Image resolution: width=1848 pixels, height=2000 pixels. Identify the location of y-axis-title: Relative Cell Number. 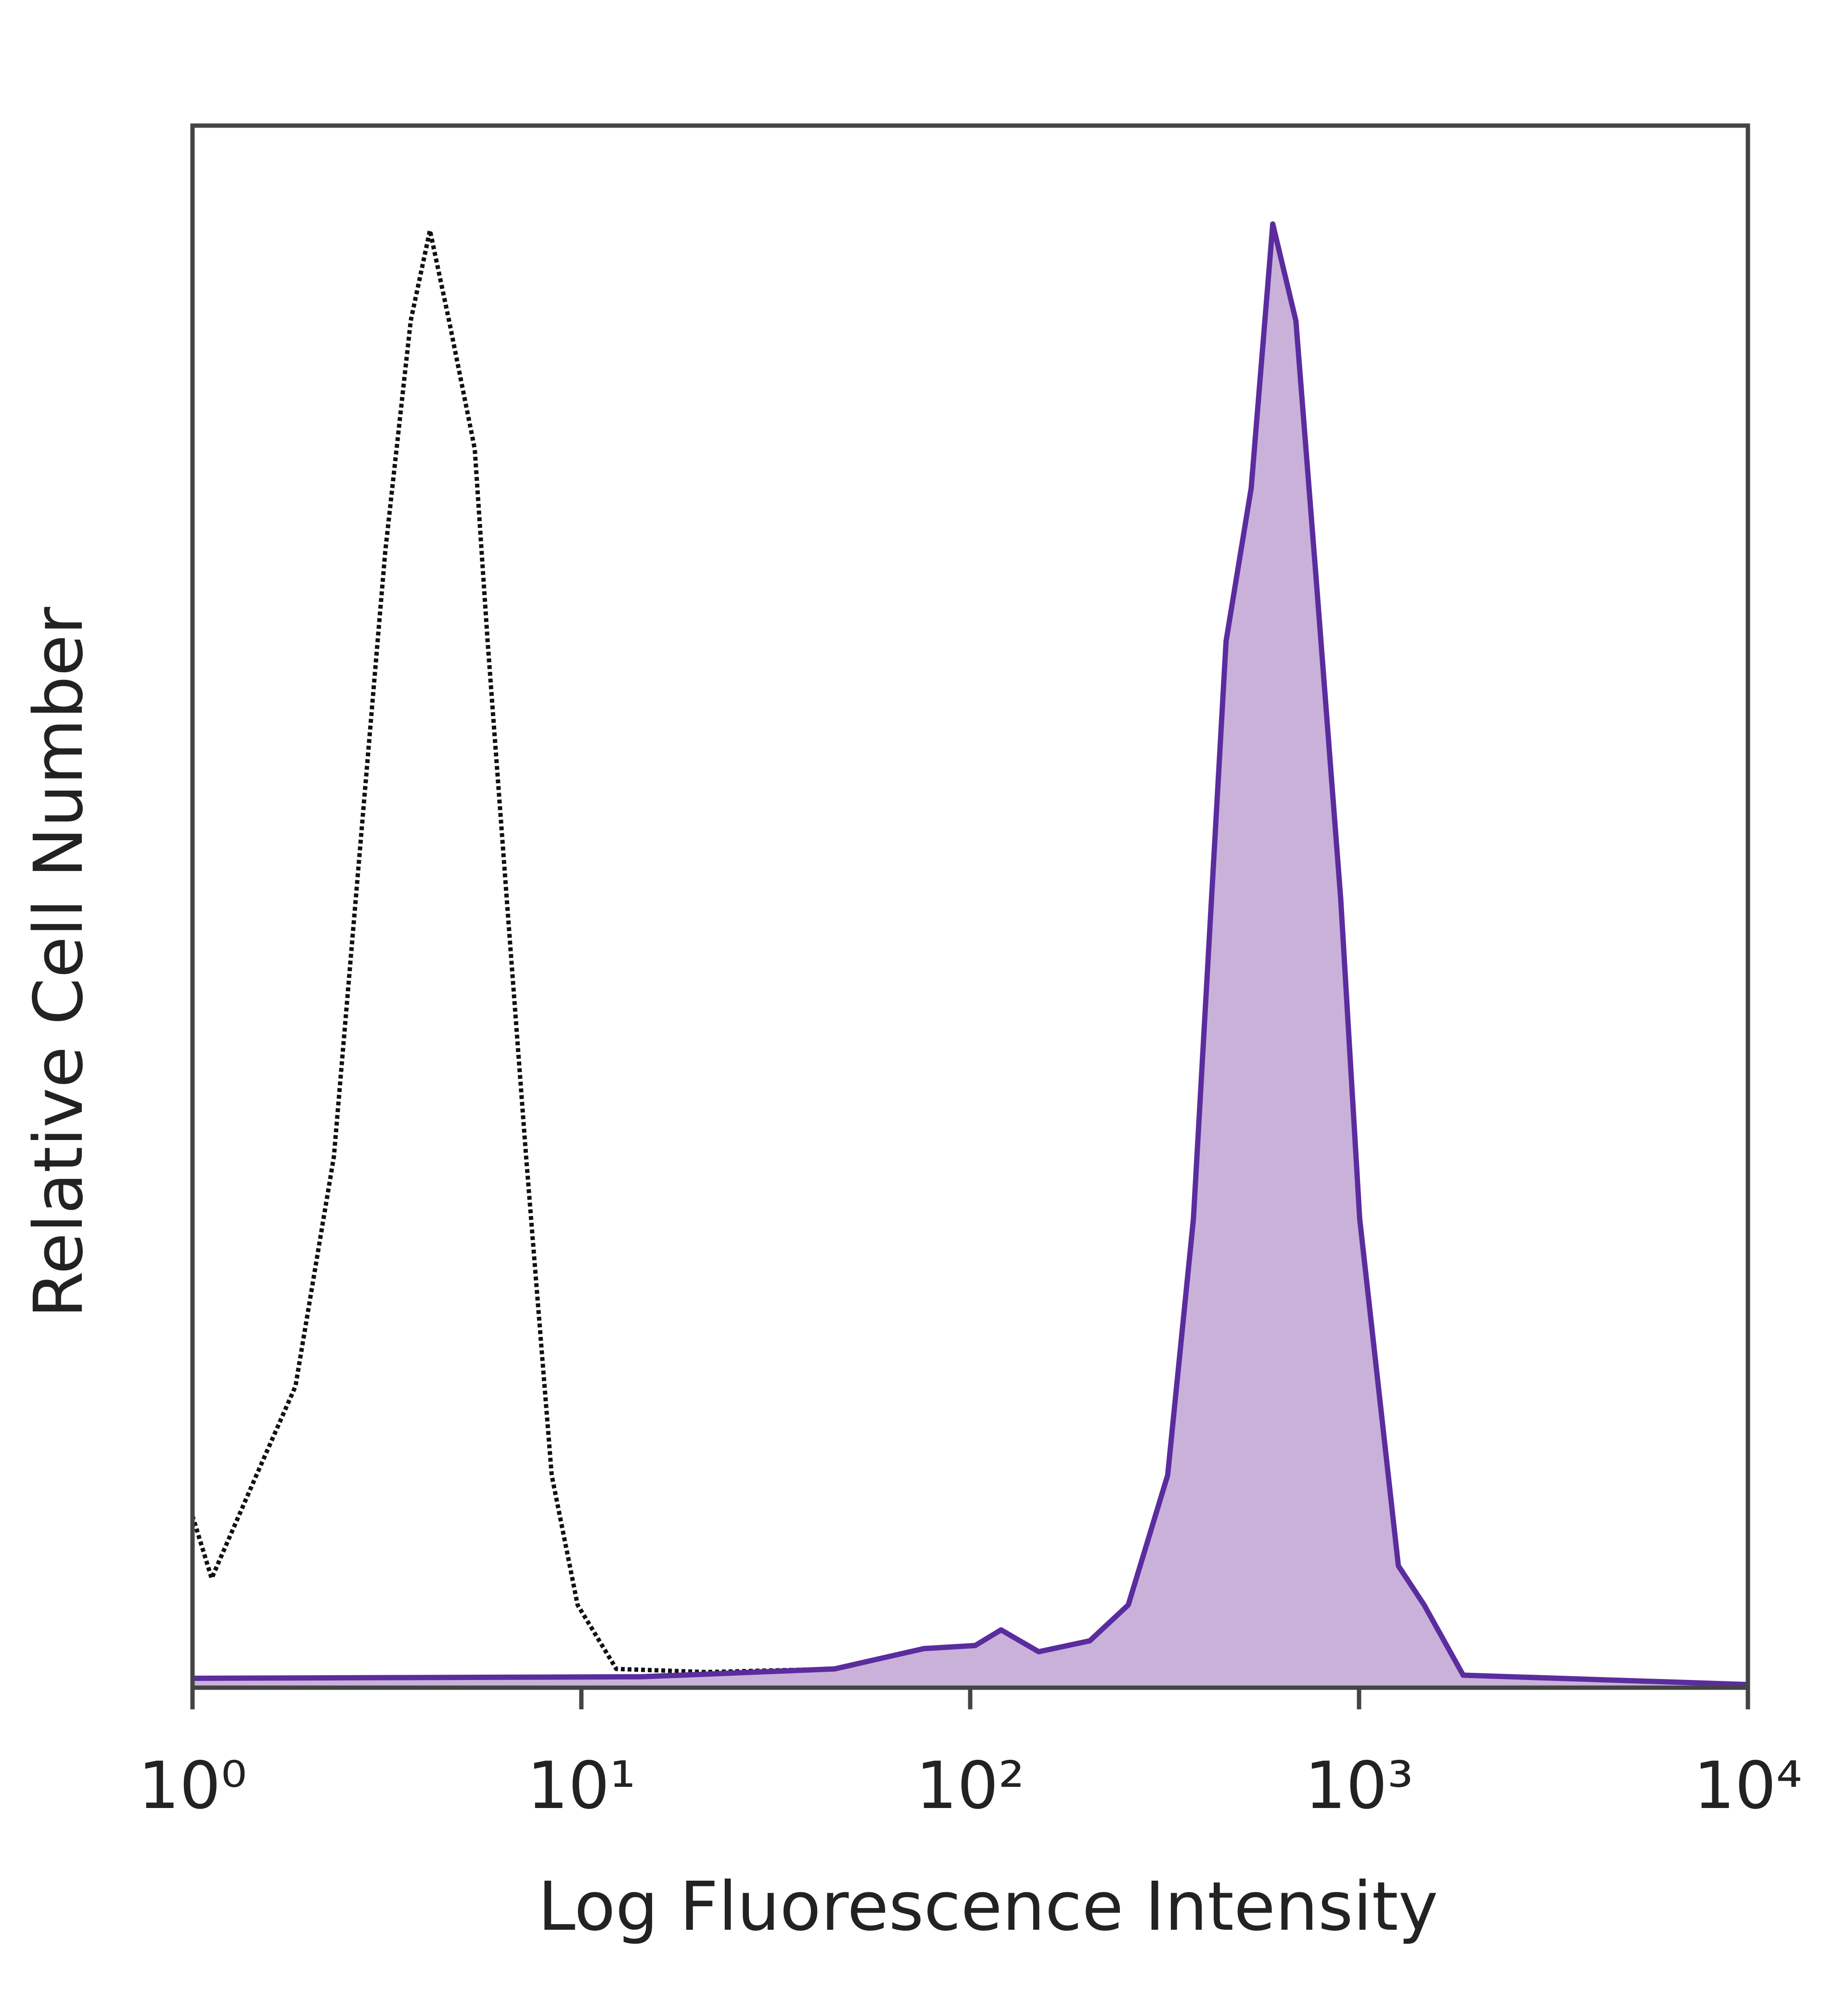
(59, 962).